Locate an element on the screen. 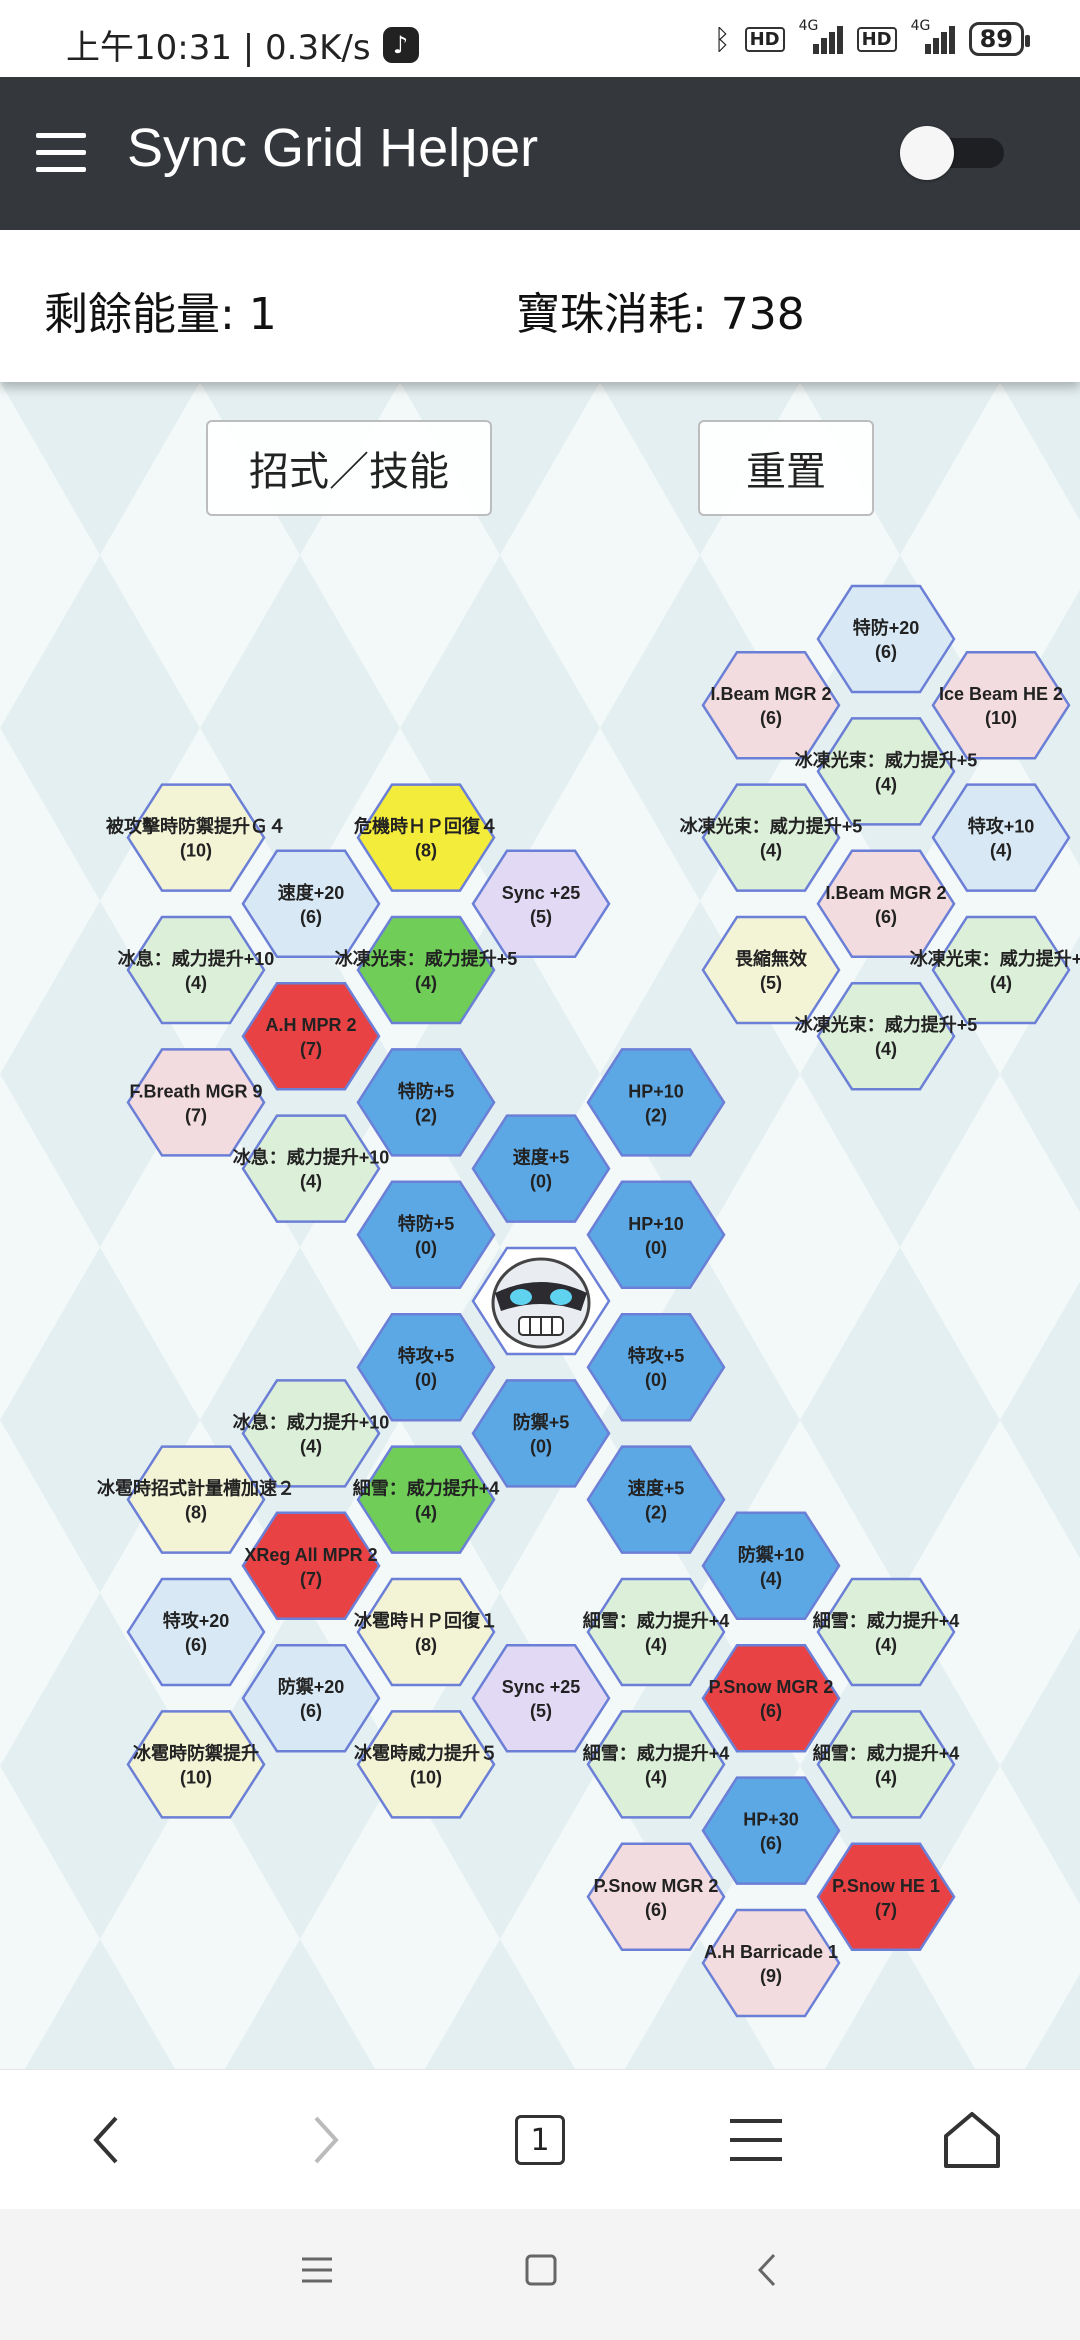  tile-cost: (7) is located at coordinates (886, 1910).